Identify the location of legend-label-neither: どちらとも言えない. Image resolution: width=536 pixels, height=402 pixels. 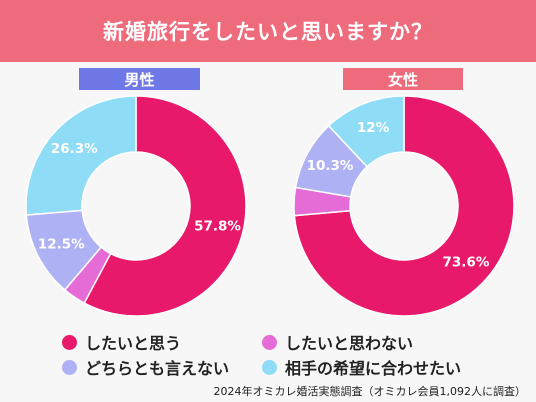
(157, 368).